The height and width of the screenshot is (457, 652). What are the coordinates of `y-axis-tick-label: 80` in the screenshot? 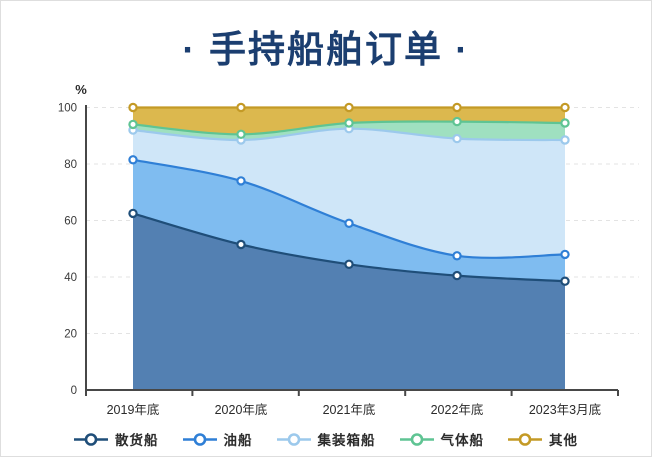 It's located at (70, 165).